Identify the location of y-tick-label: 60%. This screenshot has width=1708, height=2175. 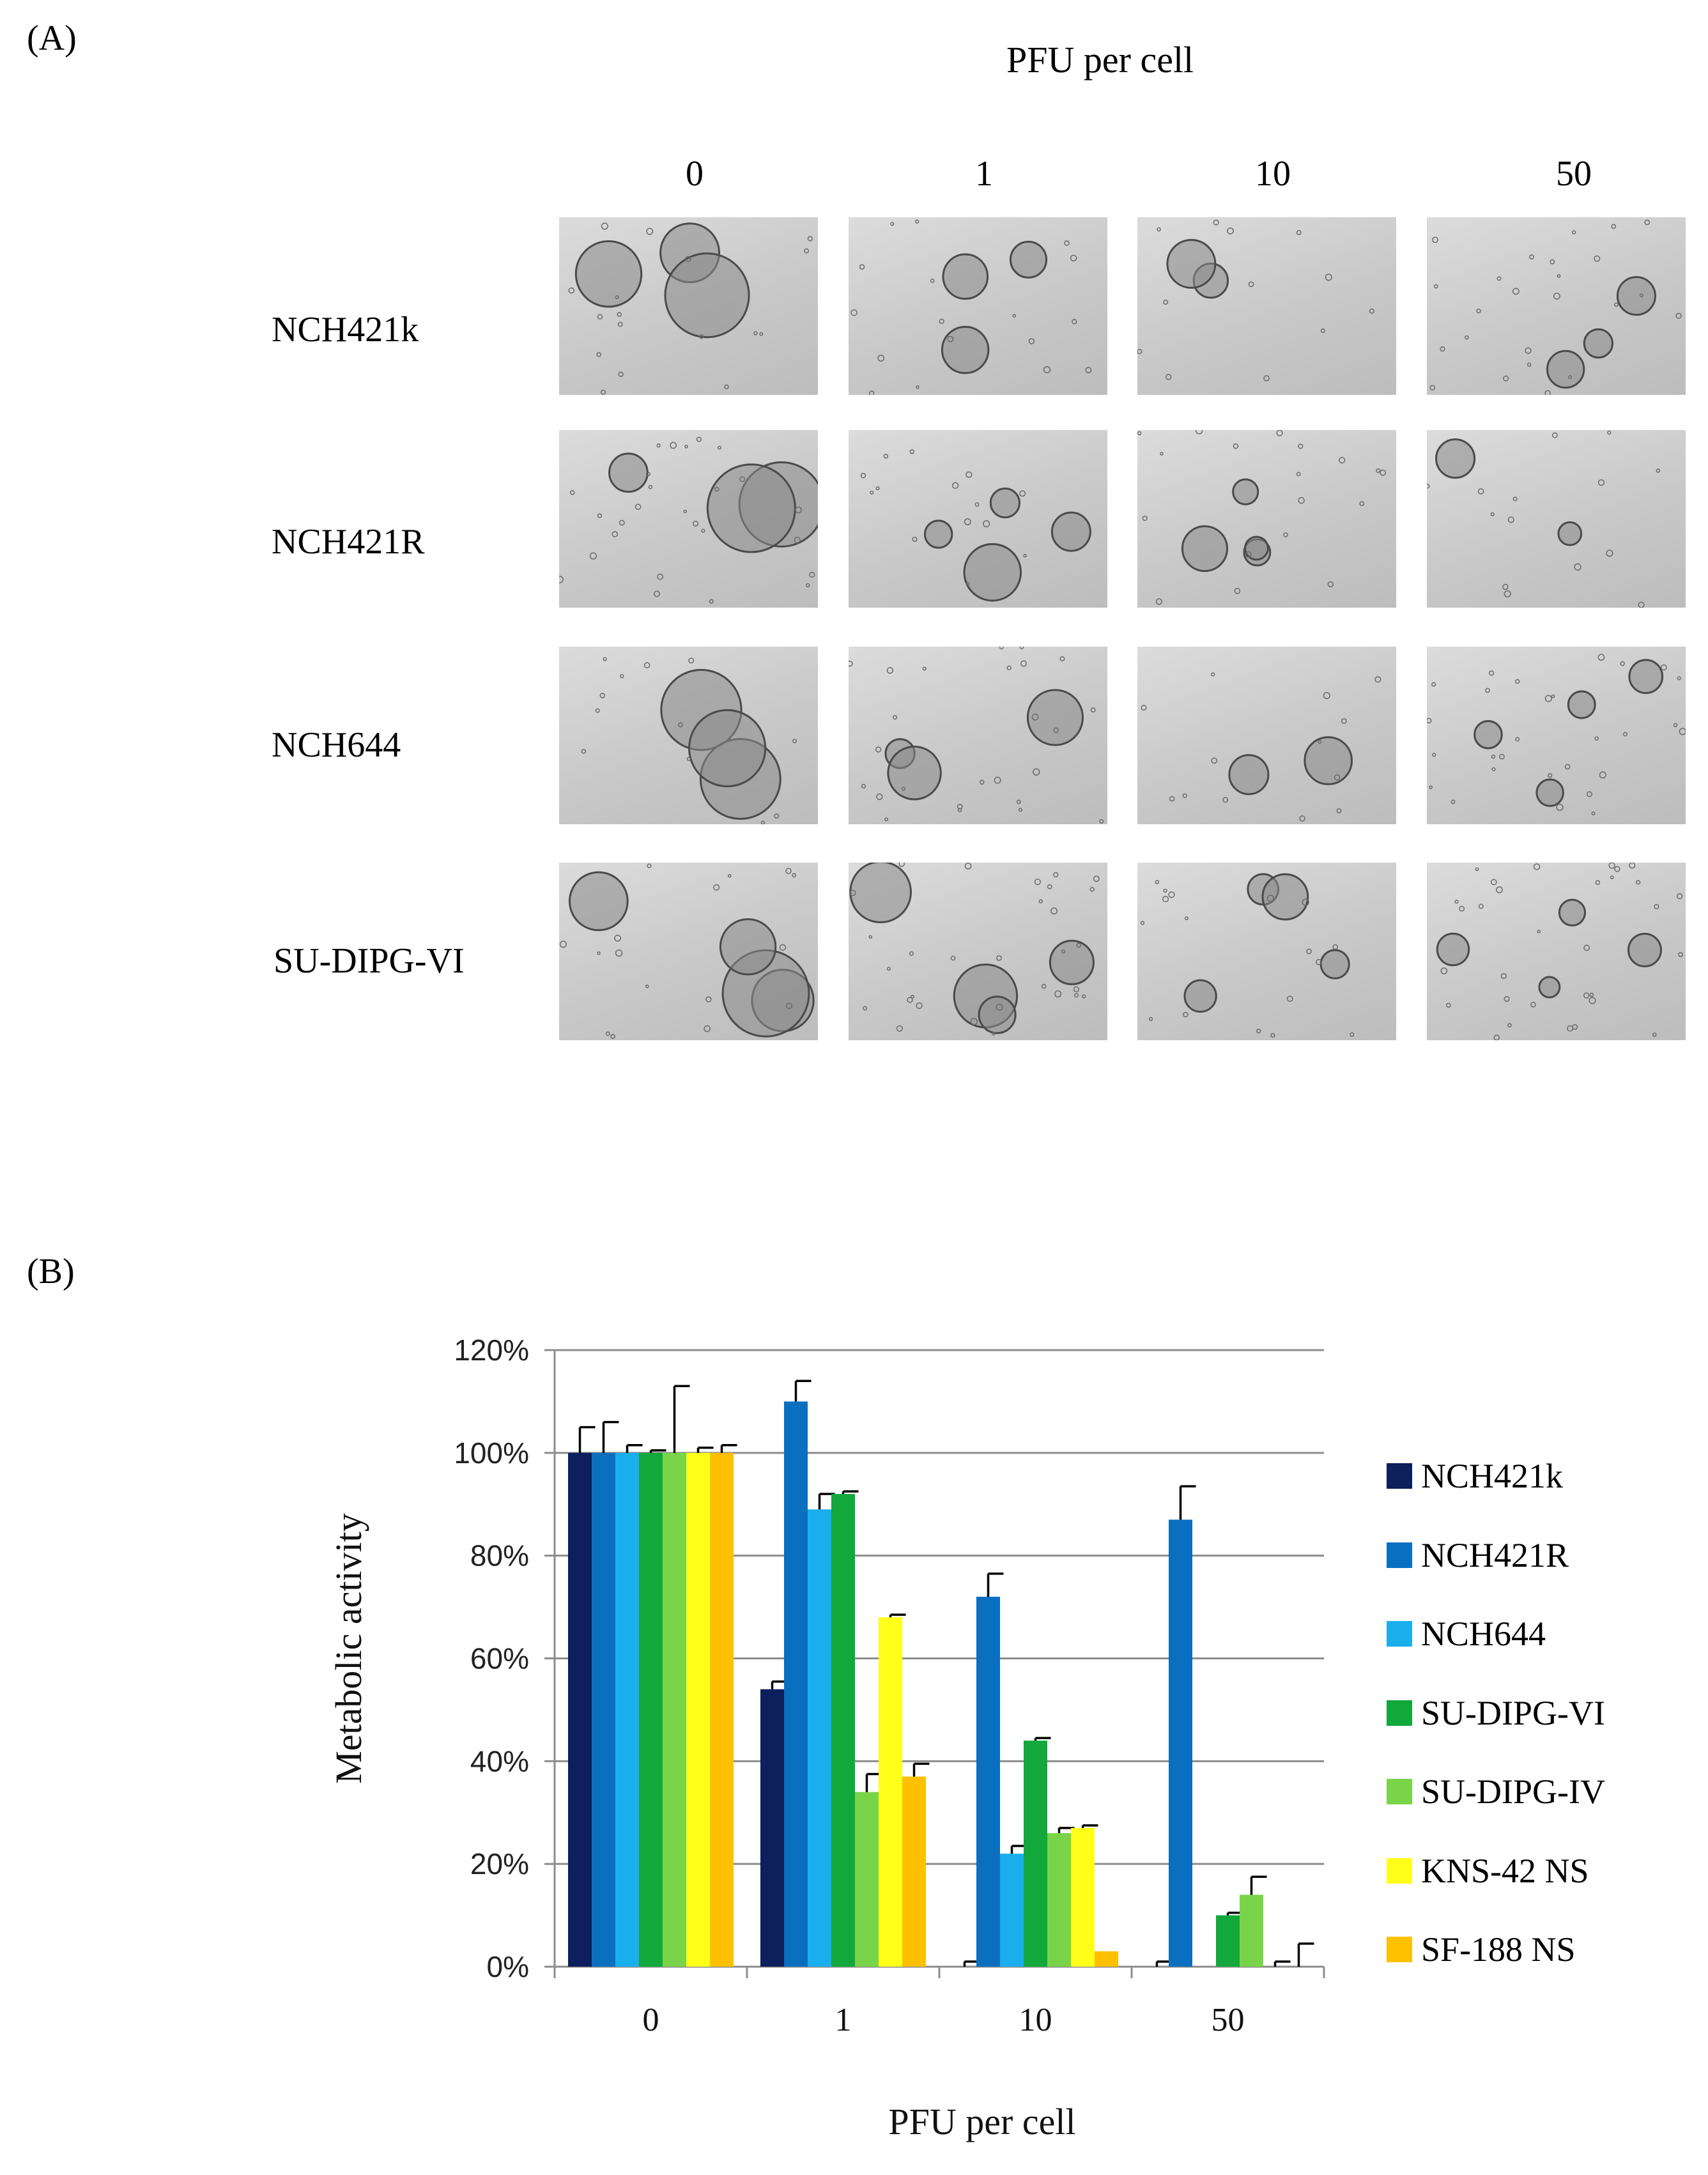
(499, 1659).